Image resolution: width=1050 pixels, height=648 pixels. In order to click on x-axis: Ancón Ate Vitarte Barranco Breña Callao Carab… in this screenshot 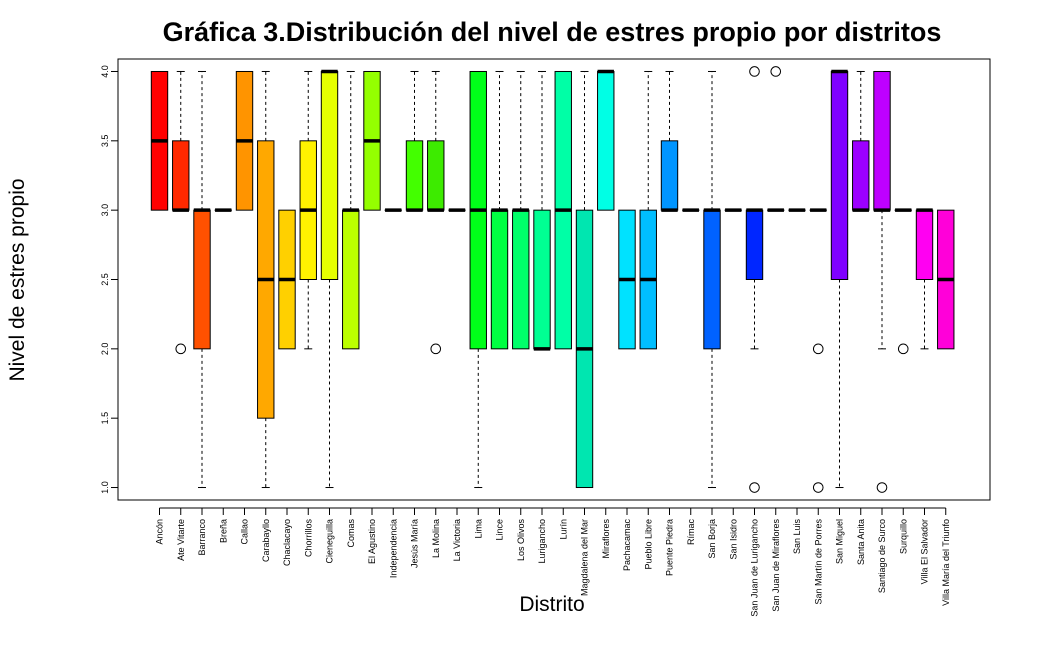, I will do `click(553, 562)`.